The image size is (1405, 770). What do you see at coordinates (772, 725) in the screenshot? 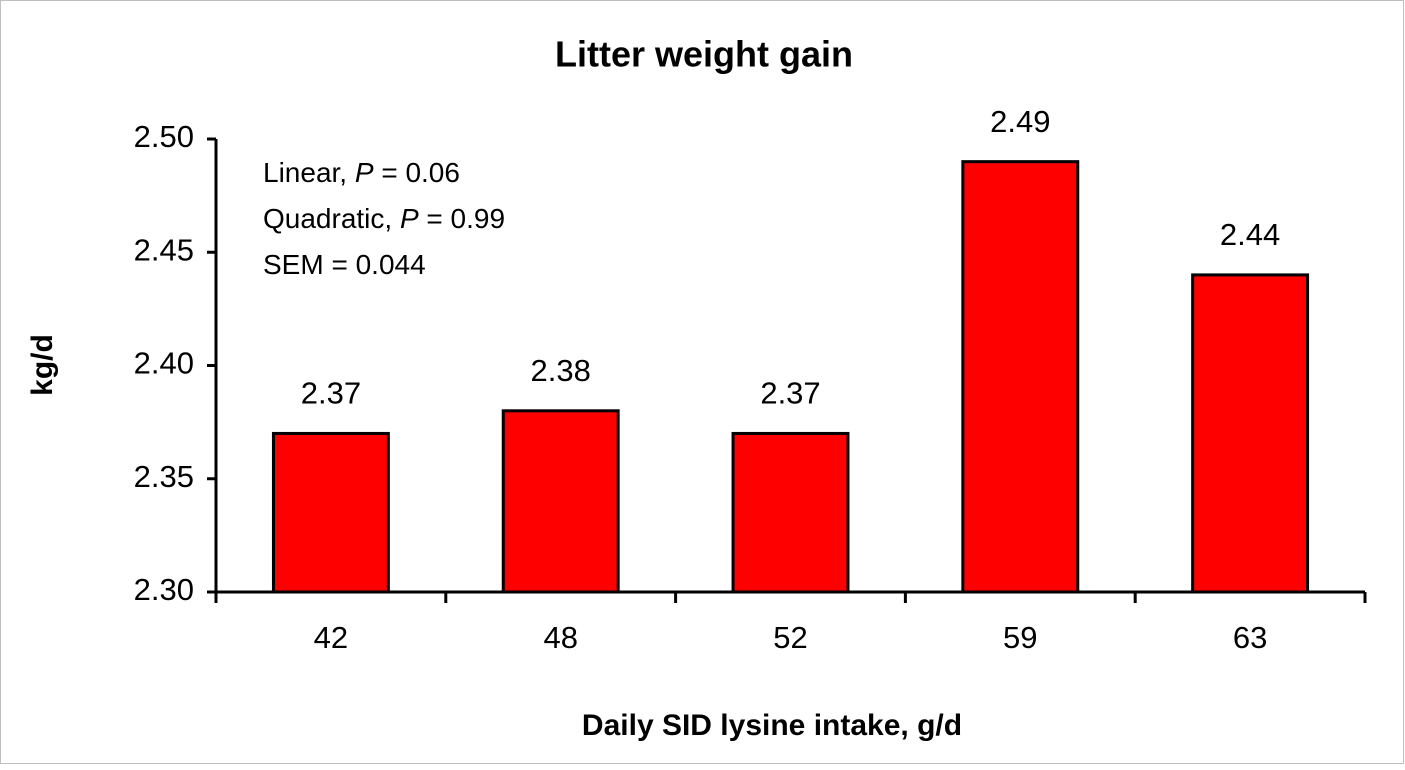
I see `x-axis-label: Daily SID lysine intake, g/d` at bounding box center [772, 725].